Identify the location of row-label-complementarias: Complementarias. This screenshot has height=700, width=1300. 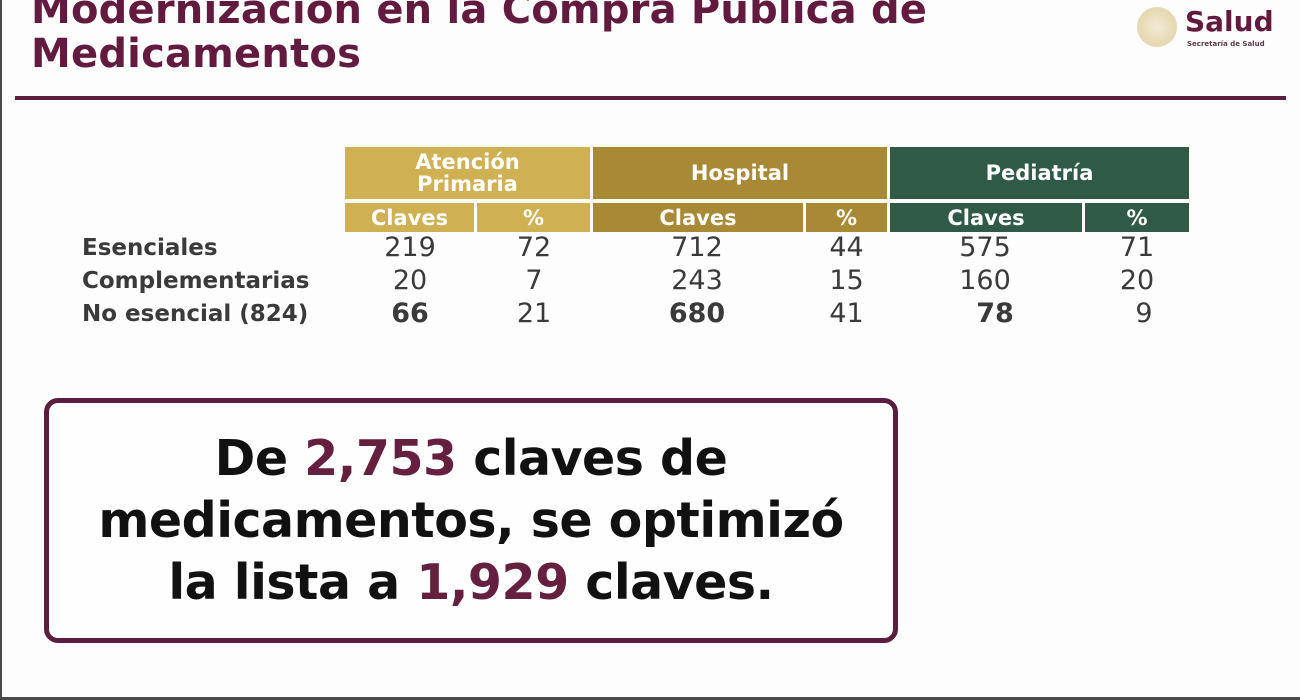
(196, 281).